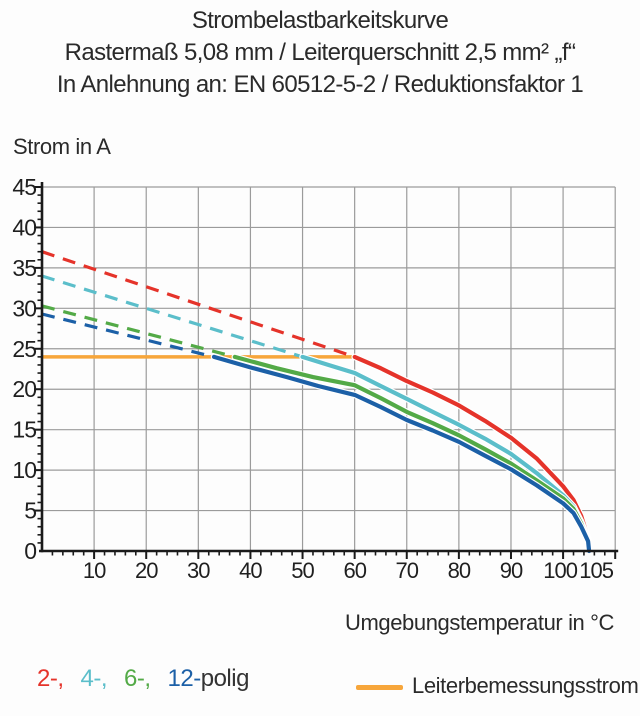 The width and height of the screenshot is (640, 716). What do you see at coordinates (24, 389) in the screenshot?
I see `y-tick-label: 20` at bounding box center [24, 389].